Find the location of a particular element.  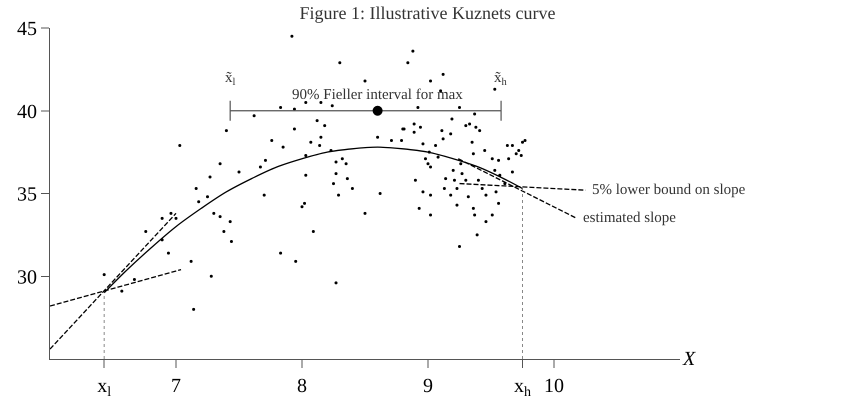

x-tick-label: x$_{h}$ is located at coordinates (522, 387).